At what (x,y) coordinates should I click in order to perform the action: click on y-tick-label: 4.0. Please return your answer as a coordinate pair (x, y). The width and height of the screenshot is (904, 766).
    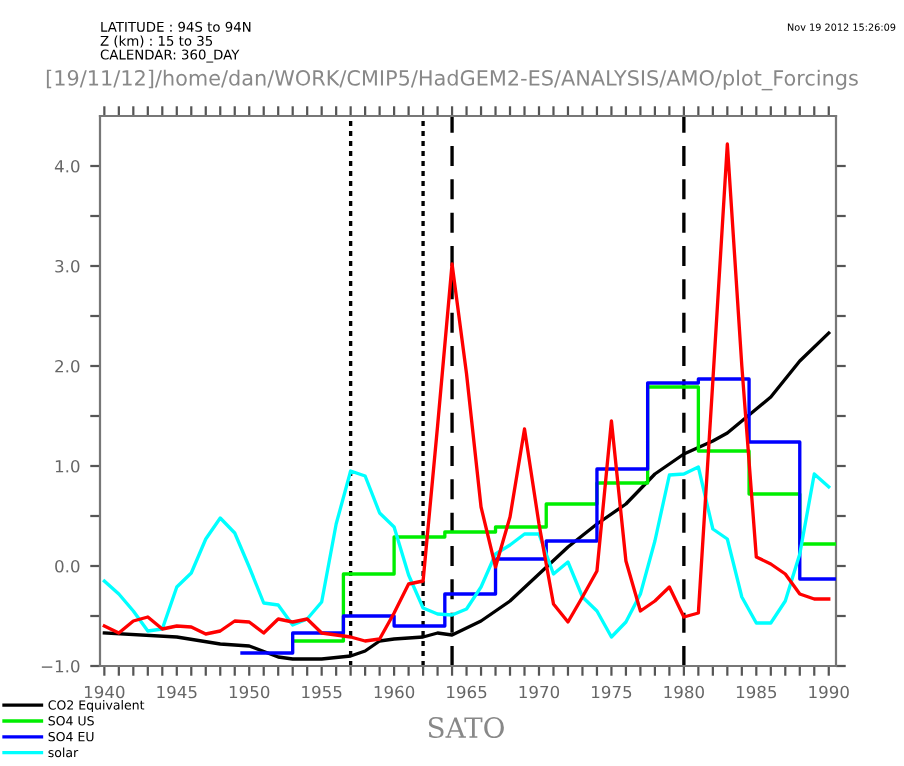
    Looking at the image, I should click on (67, 166).